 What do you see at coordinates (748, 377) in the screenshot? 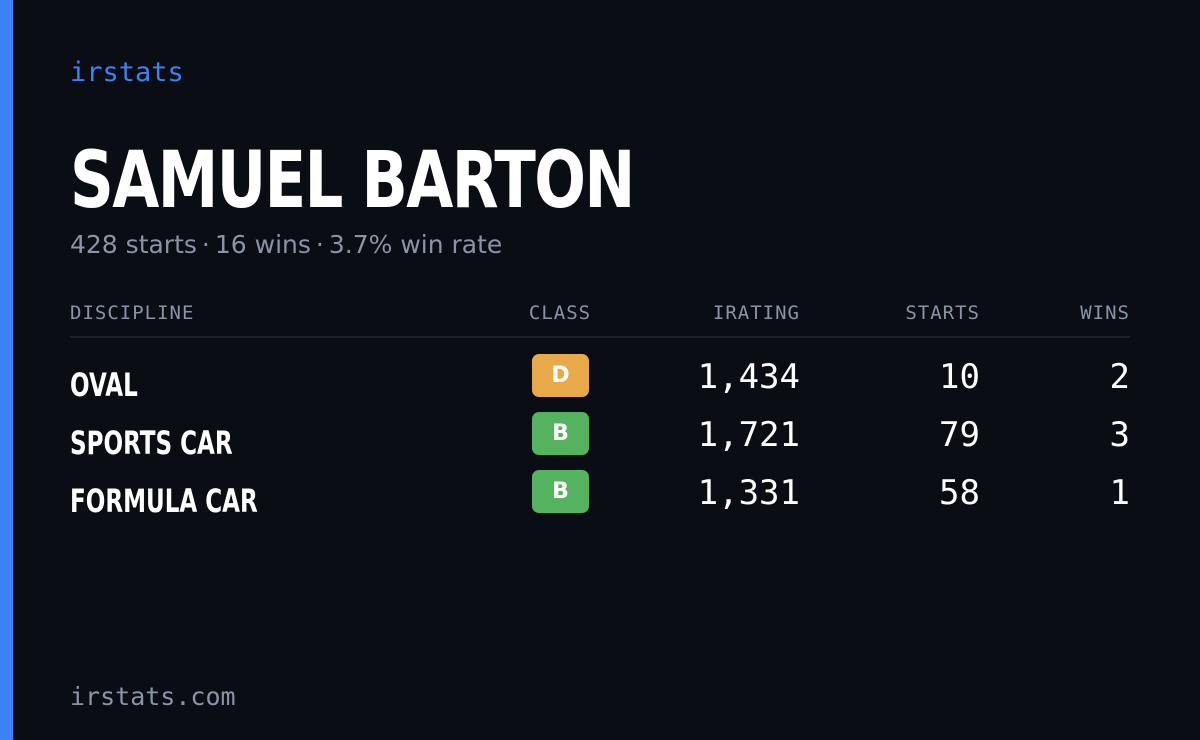
I see `irating-value: 1,434` at bounding box center [748, 377].